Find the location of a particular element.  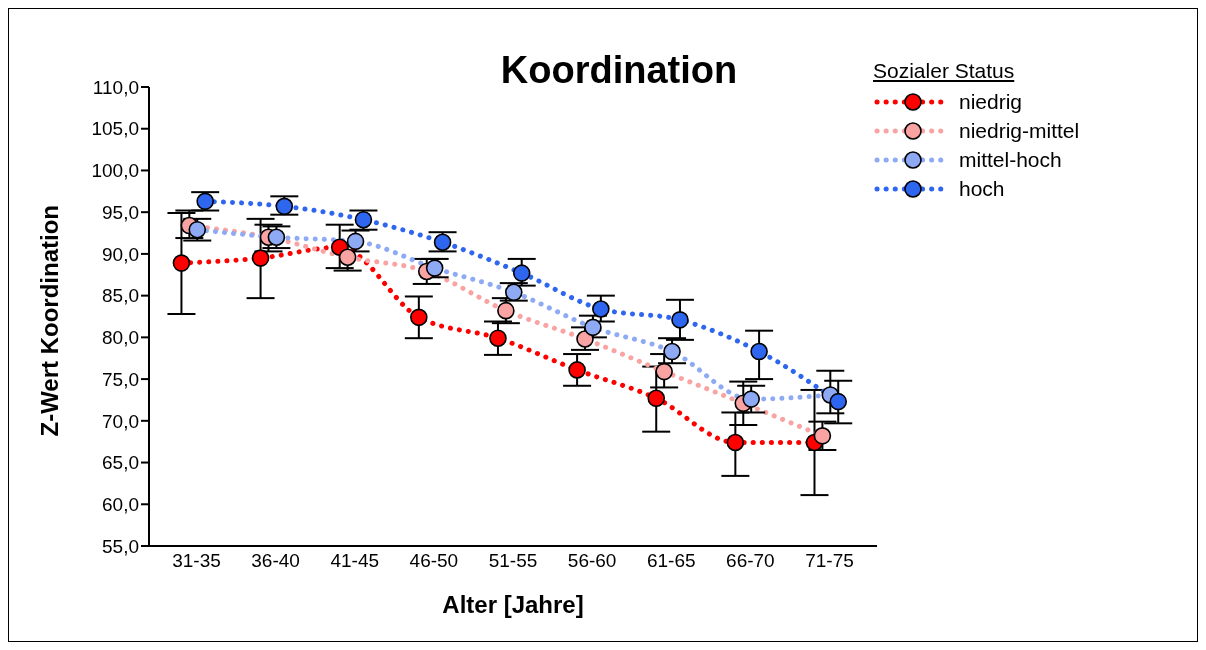

y-tick-label: 80,0 is located at coordinates (120, 338).